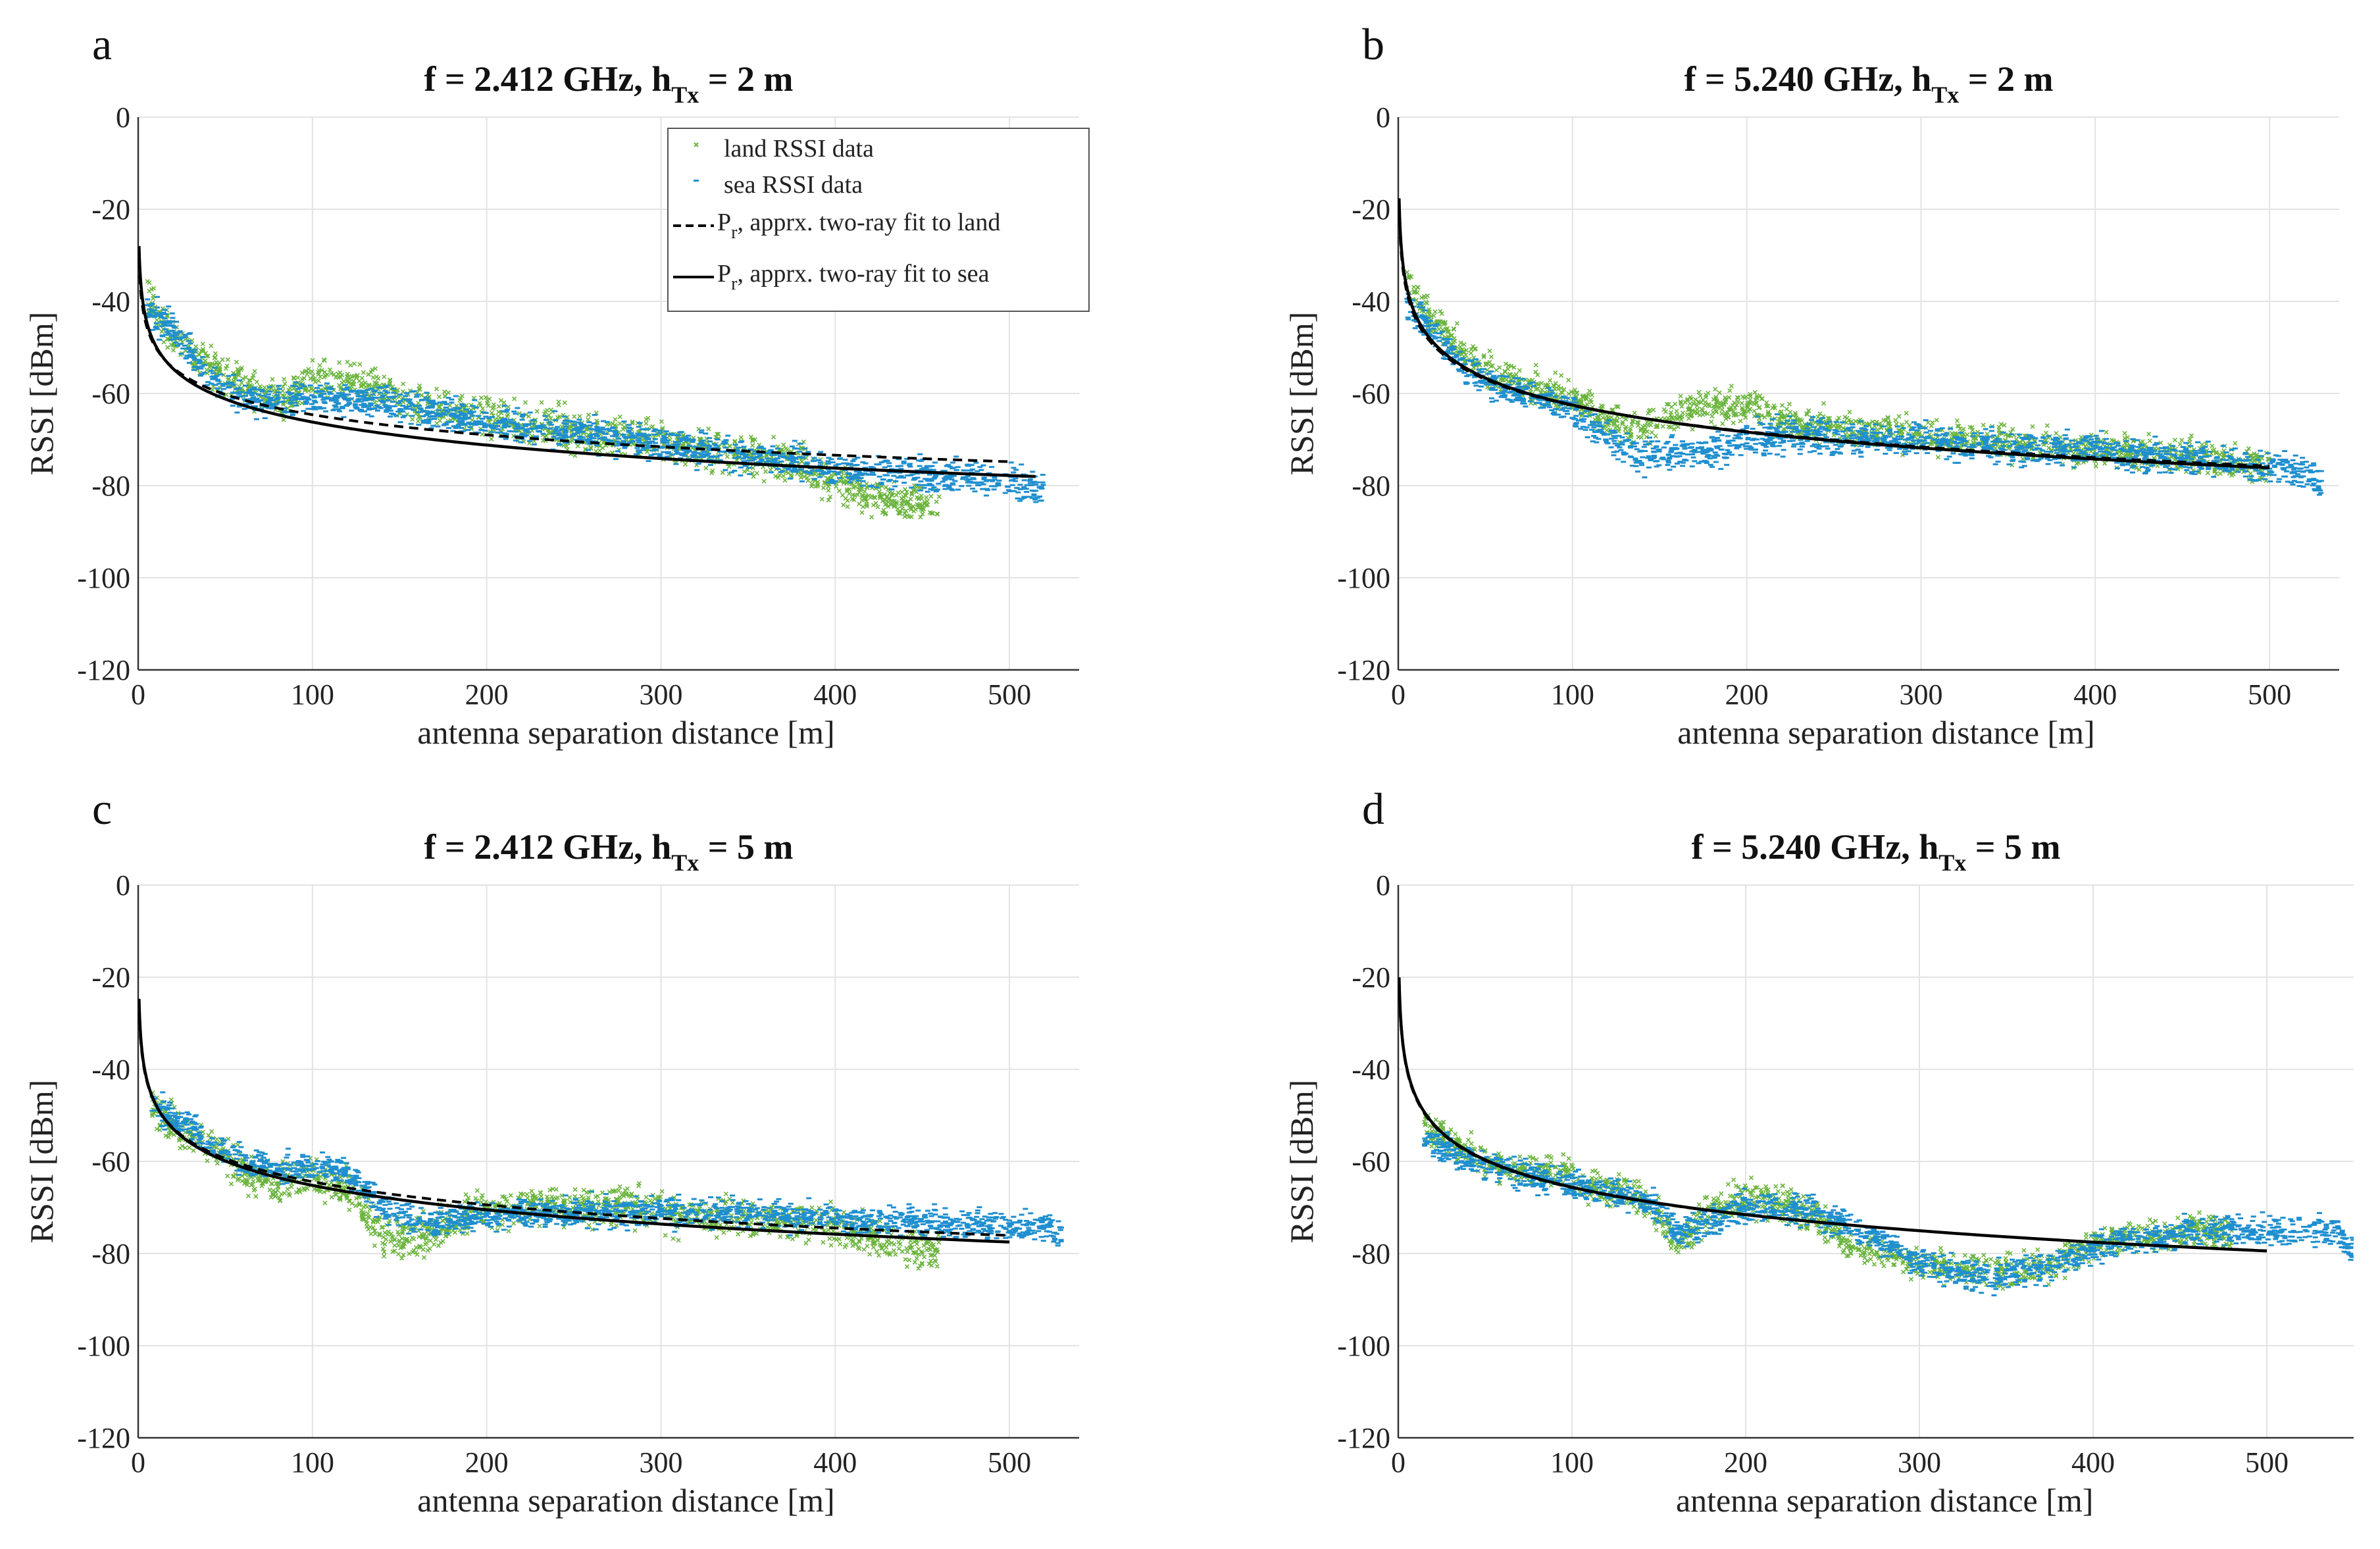 The height and width of the screenshot is (1549, 2380). I want to click on x-tick-label: 400, so click(835, 695).